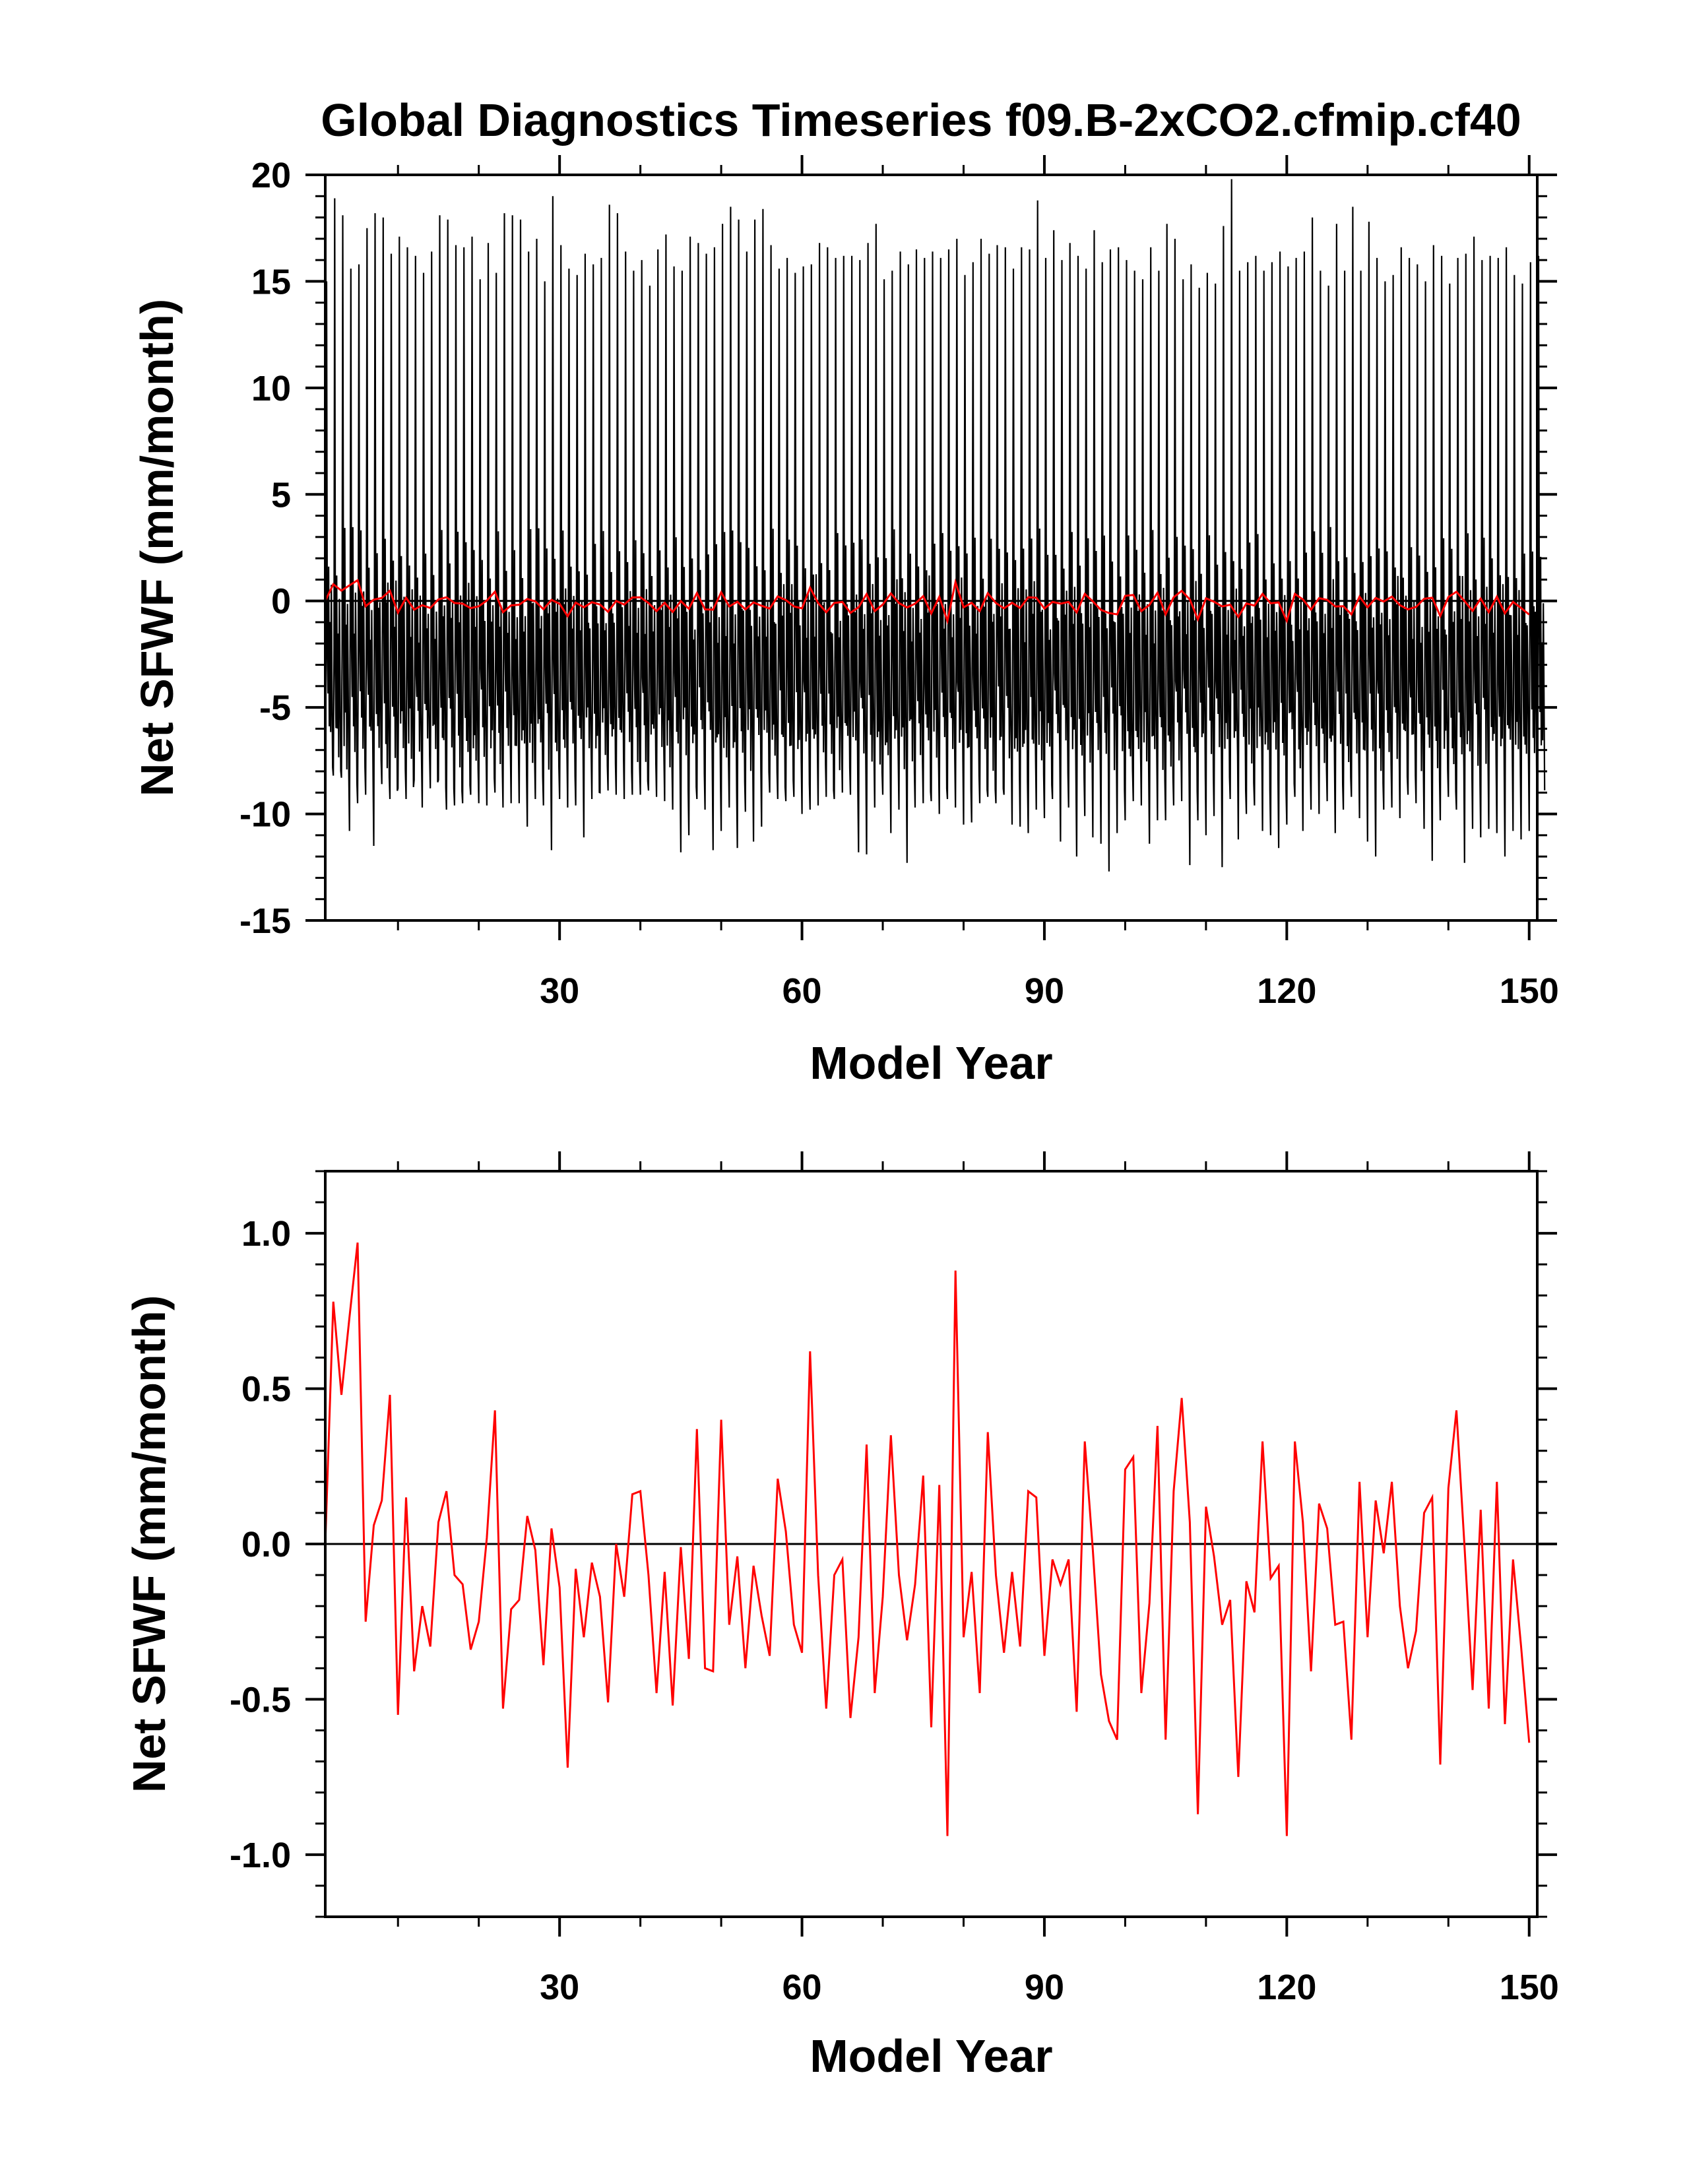  I want to click on y-tick-label: -0.5, so click(260, 1699).